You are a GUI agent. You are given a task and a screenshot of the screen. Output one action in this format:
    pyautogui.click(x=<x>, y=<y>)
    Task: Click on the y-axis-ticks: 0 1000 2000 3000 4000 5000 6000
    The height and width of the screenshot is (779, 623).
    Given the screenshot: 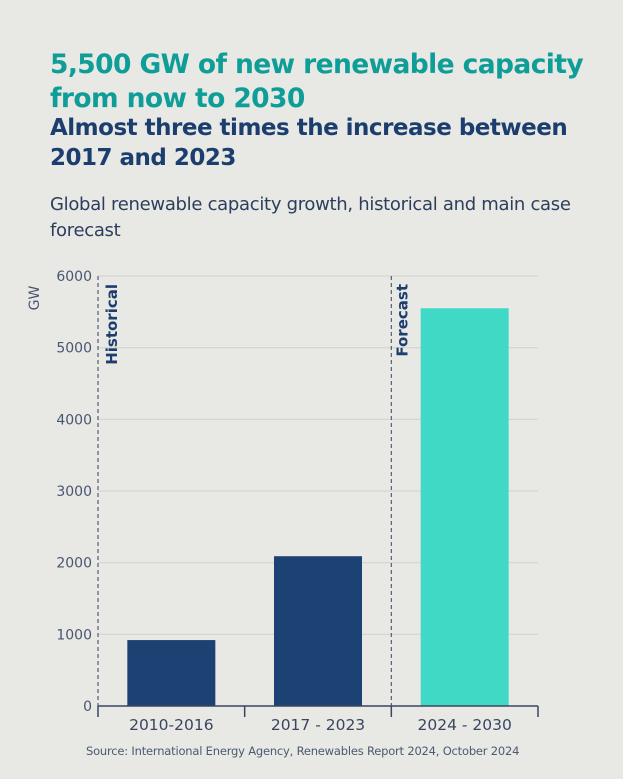 What is the action you would take?
    pyautogui.click(x=74, y=492)
    